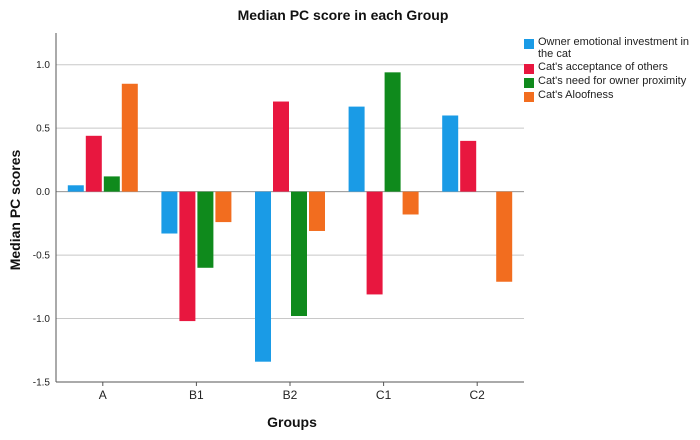  What do you see at coordinates (42, 256) in the screenshot?
I see `y-tick-label: -0.5` at bounding box center [42, 256].